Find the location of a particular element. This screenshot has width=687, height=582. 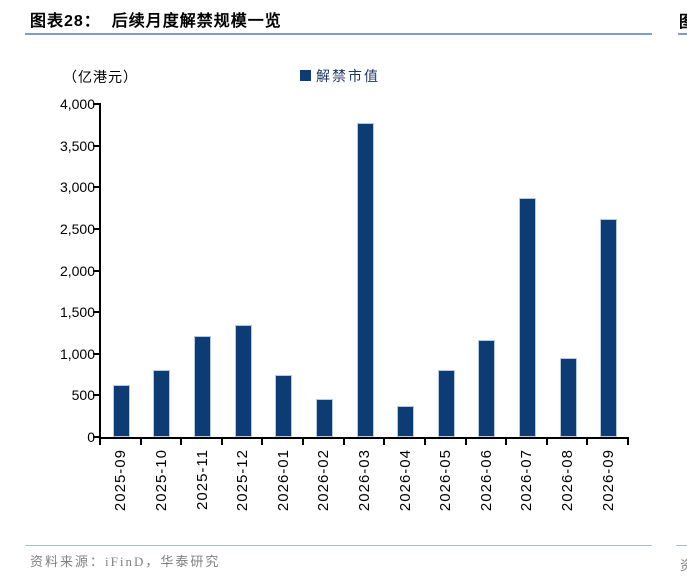

x-axis-label-2026-03: 2026-03 is located at coordinates (364, 480).